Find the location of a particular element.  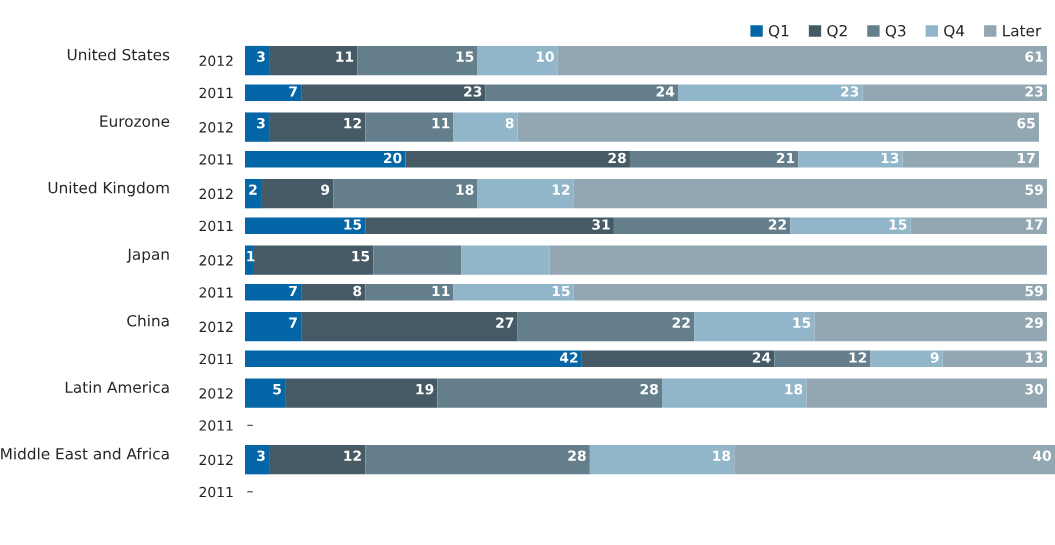

data-label: 30 is located at coordinates (1034, 389).